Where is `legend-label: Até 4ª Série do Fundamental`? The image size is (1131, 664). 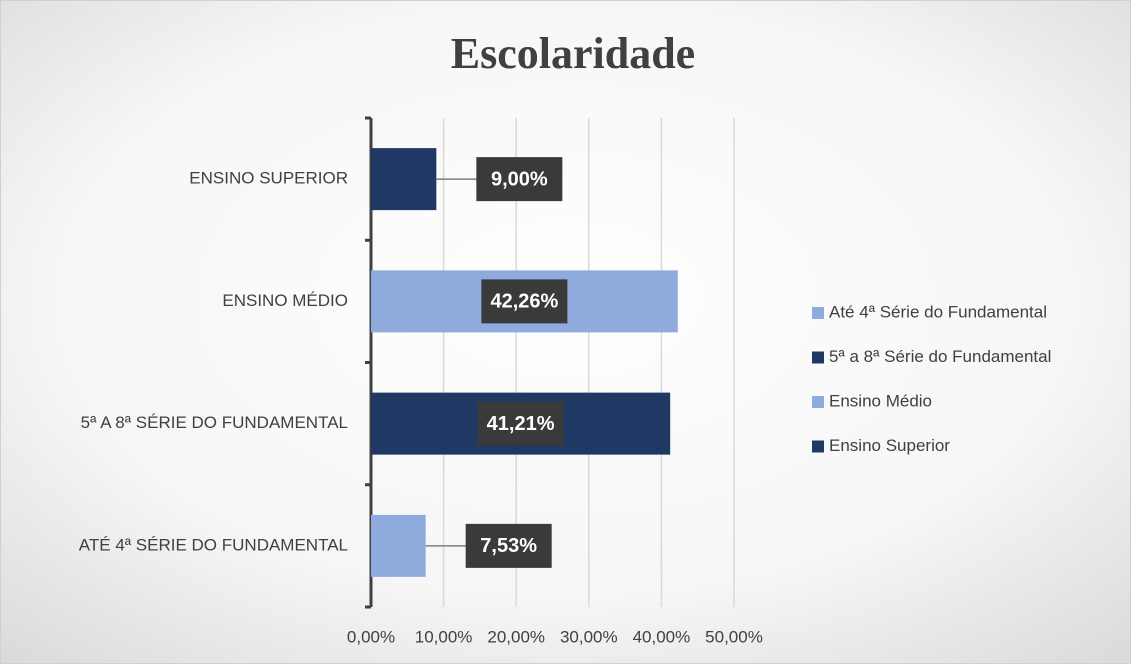 legend-label: Até 4ª Série do Fundamental is located at coordinates (938, 311).